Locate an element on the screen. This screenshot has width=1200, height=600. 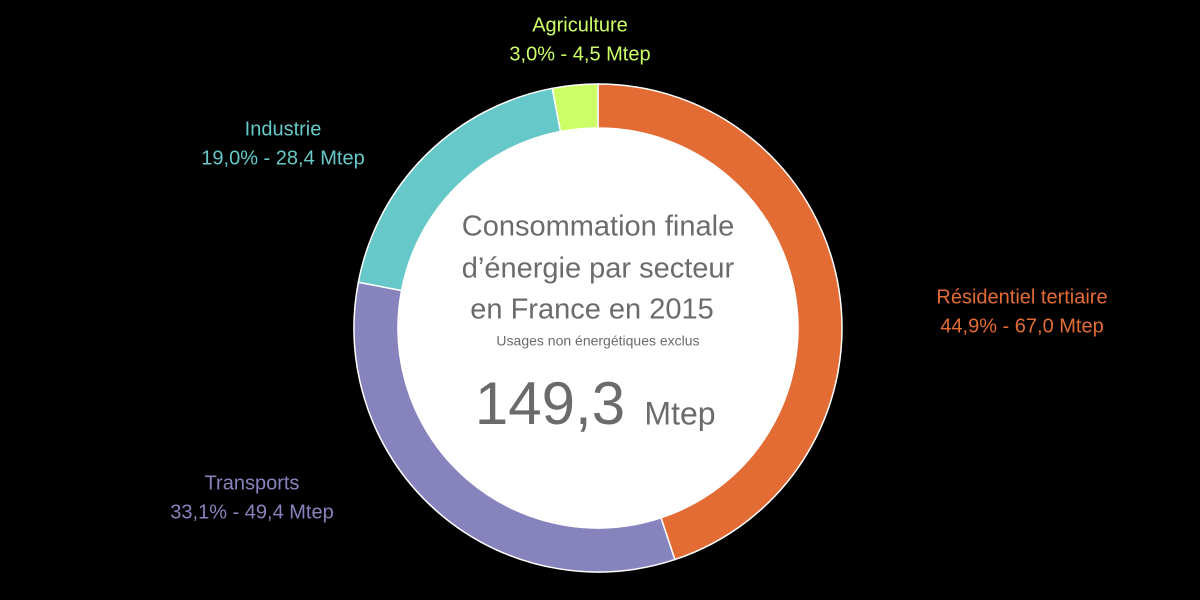
value-label: 19,0% - 28,4 Mtep is located at coordinates (282, 158).